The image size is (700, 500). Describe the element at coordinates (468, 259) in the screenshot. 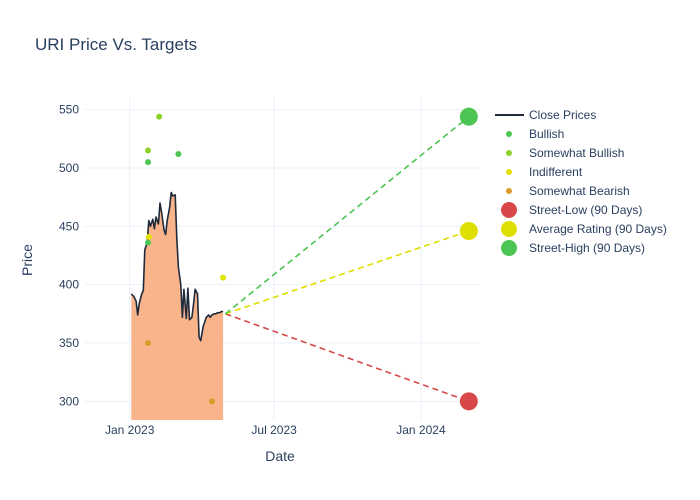

I see `target-markers` at that location.